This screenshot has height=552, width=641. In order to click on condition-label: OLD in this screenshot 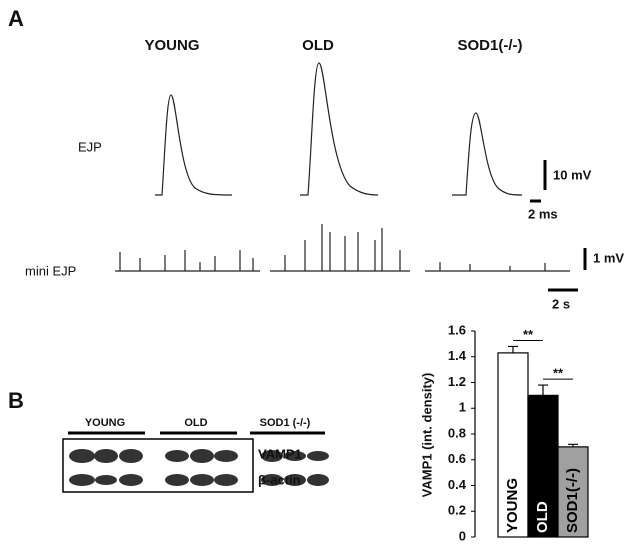, I will do `click(318, 45)`.